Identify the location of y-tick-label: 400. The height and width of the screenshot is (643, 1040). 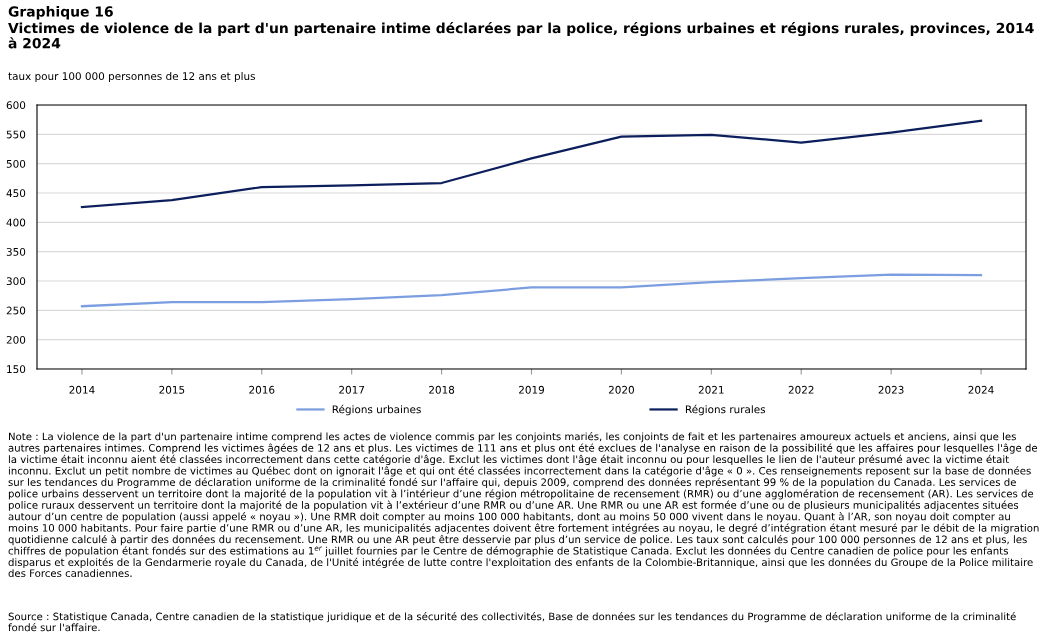
(16, 222).